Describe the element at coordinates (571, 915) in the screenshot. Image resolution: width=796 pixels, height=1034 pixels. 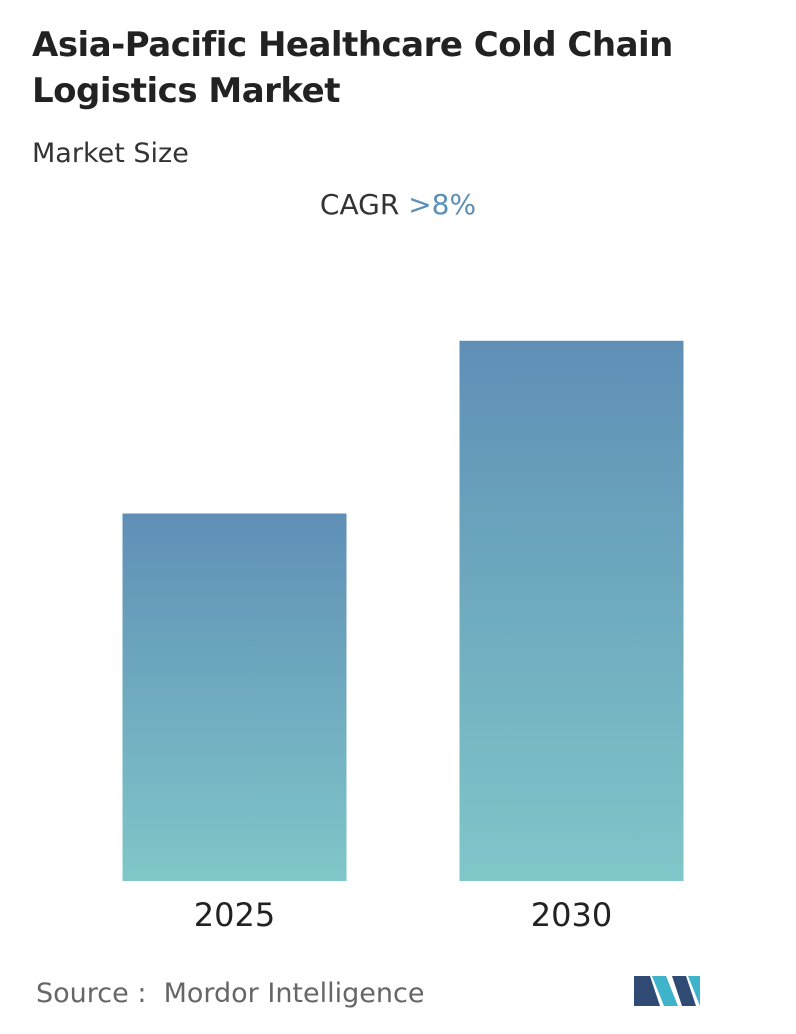
I see `x-tick-label: 2030` at that location.